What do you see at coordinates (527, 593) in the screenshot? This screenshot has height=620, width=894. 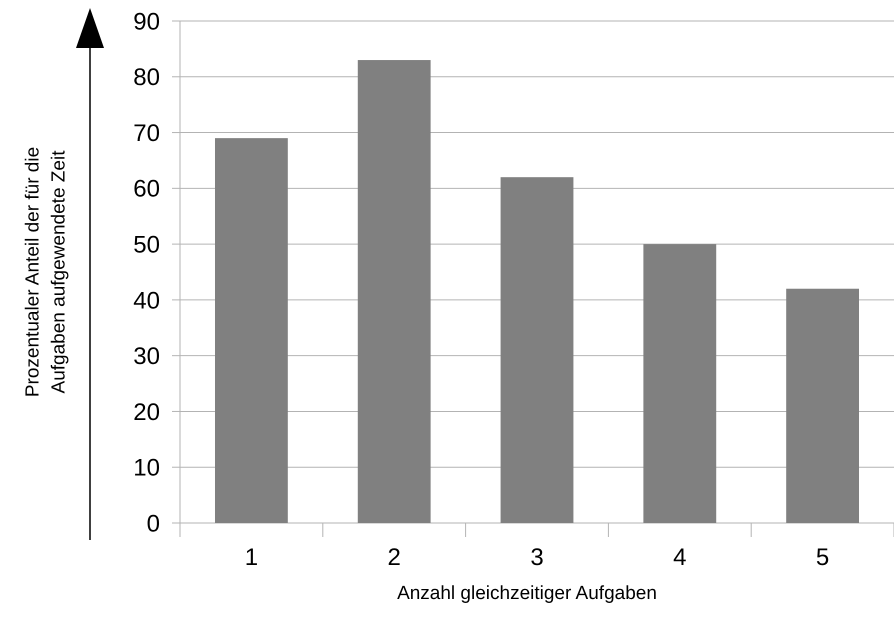 I see `x-axis-title: Anzahl gleichzeitiger Aufgaben` at bounding box center [527, 593].